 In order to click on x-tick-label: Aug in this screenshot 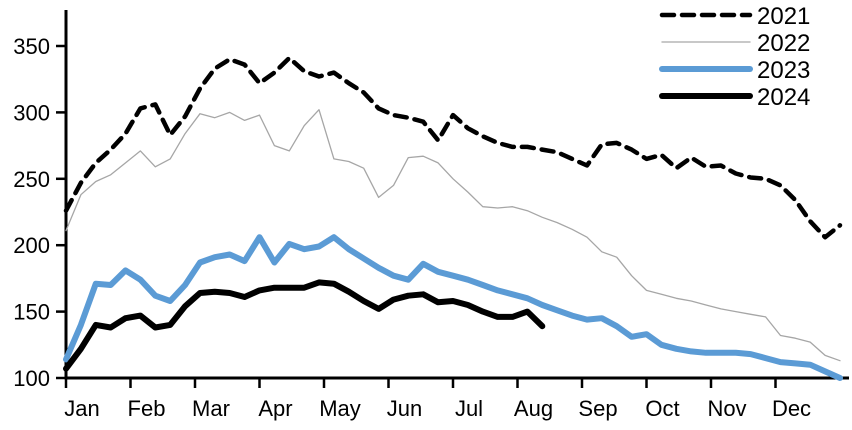, I will do `click(533, 408)`.